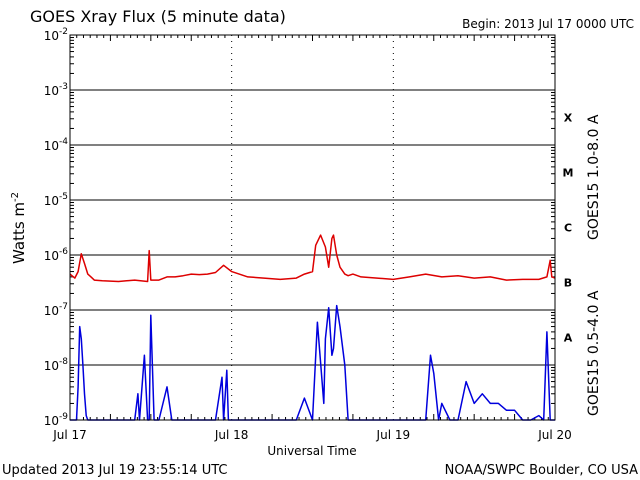 The image size is (640, 480). What do you see at coordinates (568, 283) in the screenshot?
I see `flare-class-label: B` at bounding box center [568, 283].